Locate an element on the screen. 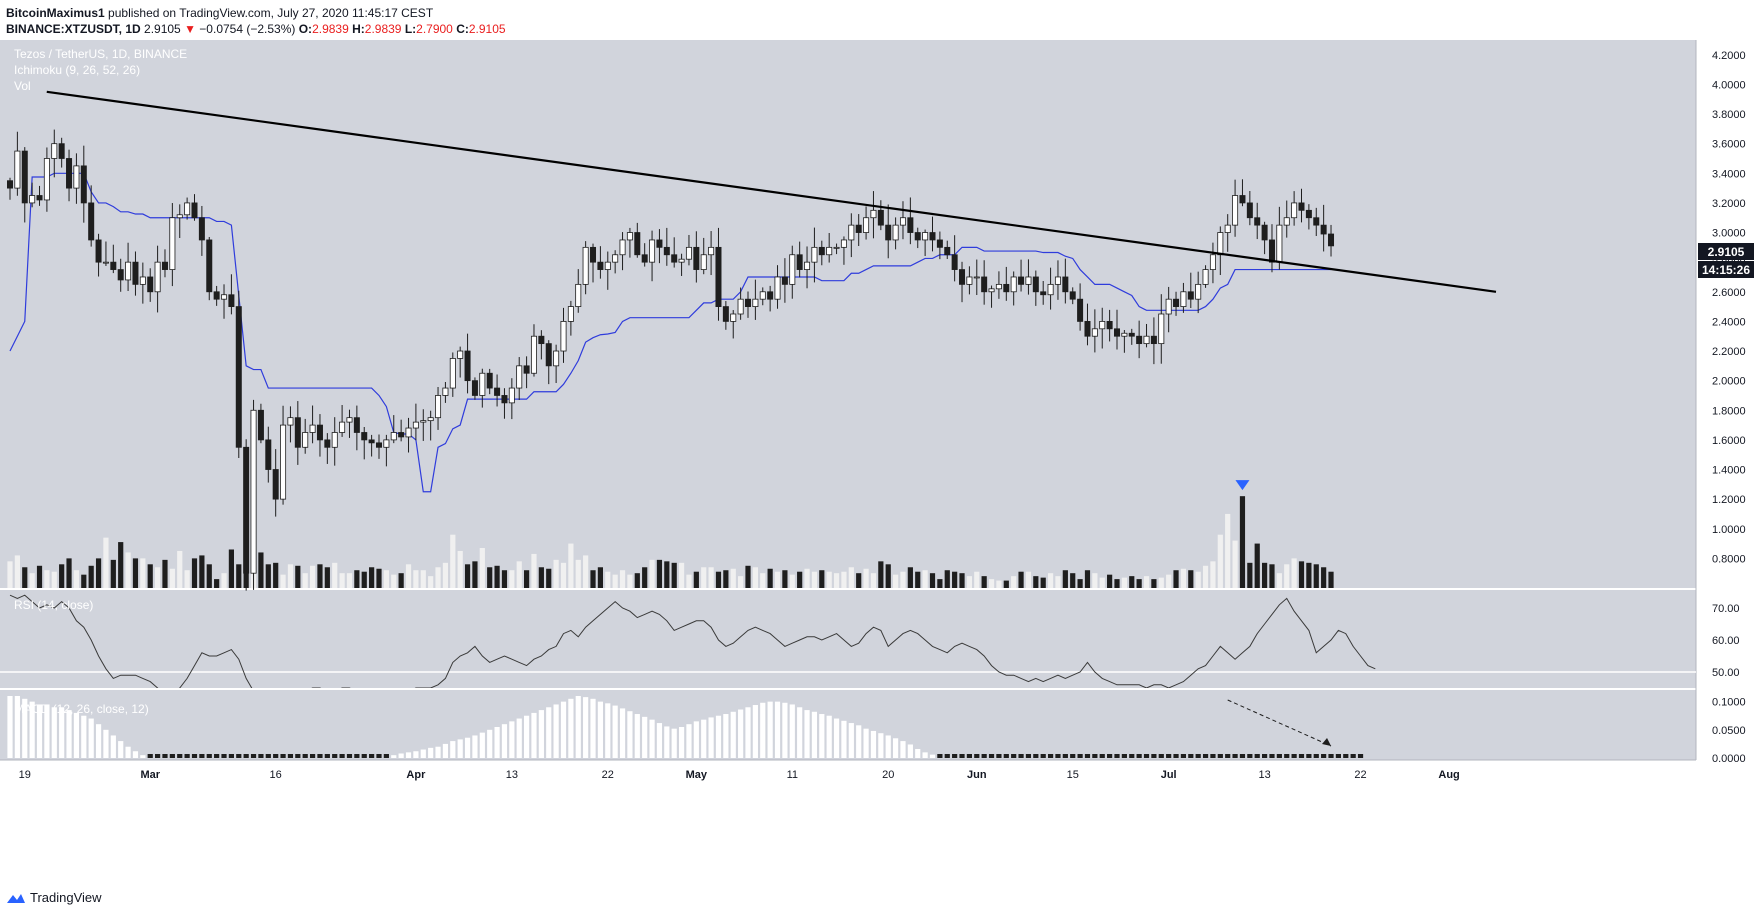  rsi-tick-label: 50.00 is located at coordinates (1726, 673).